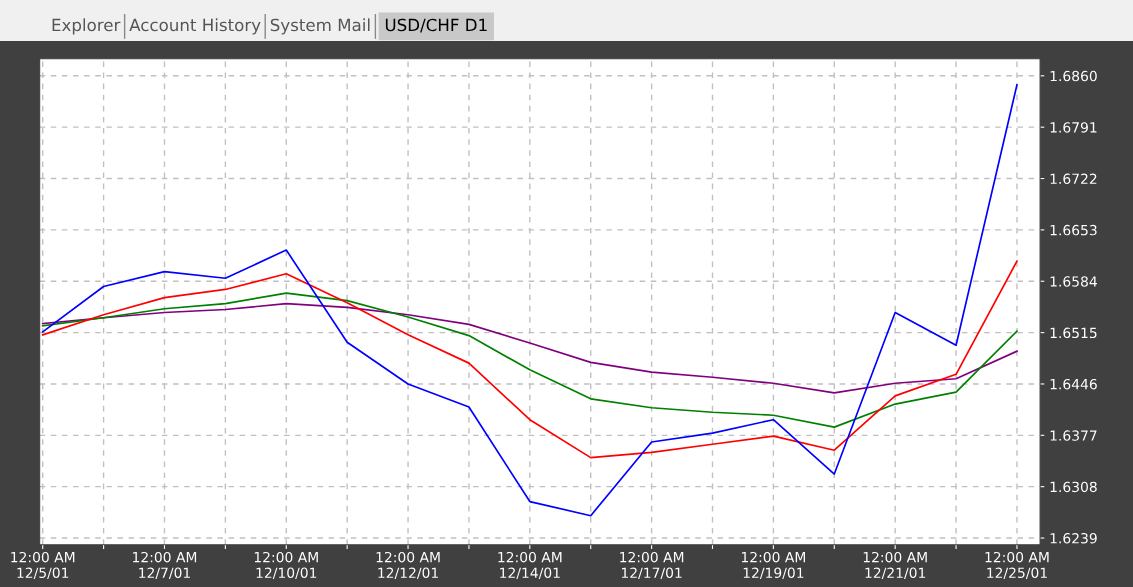 The width and height of the screenshot is (1133, 587). Describe the element at coordinates (1073, 230) in the screenshot. I see `y-tick-label: 1.6653` at that location.